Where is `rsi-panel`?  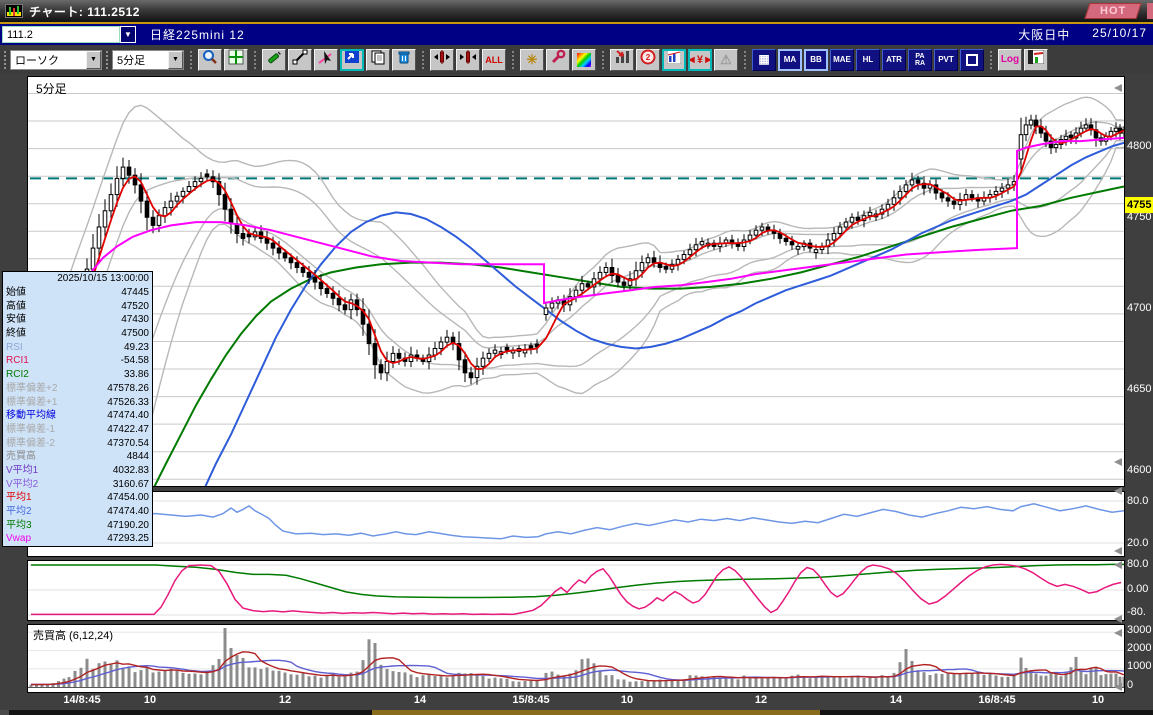
rsi-panel is located at coordinates (576, 524).